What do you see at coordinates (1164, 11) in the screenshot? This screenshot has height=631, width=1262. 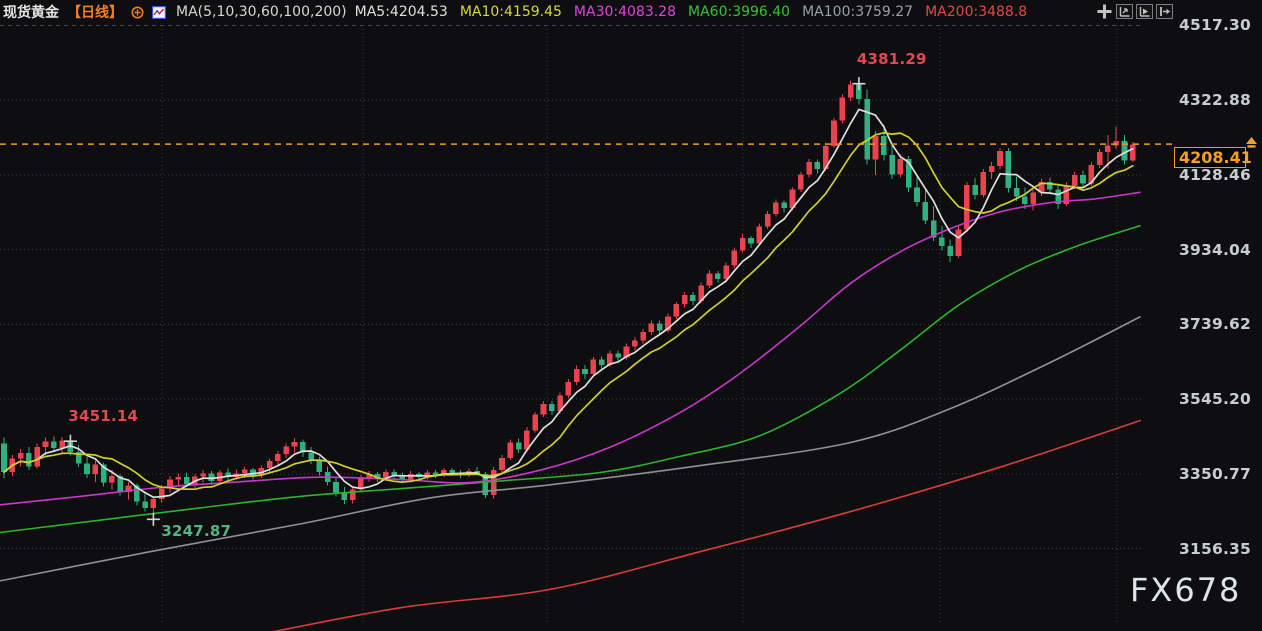 I see `go-latest-icon` at bounding box center [1164, 11].